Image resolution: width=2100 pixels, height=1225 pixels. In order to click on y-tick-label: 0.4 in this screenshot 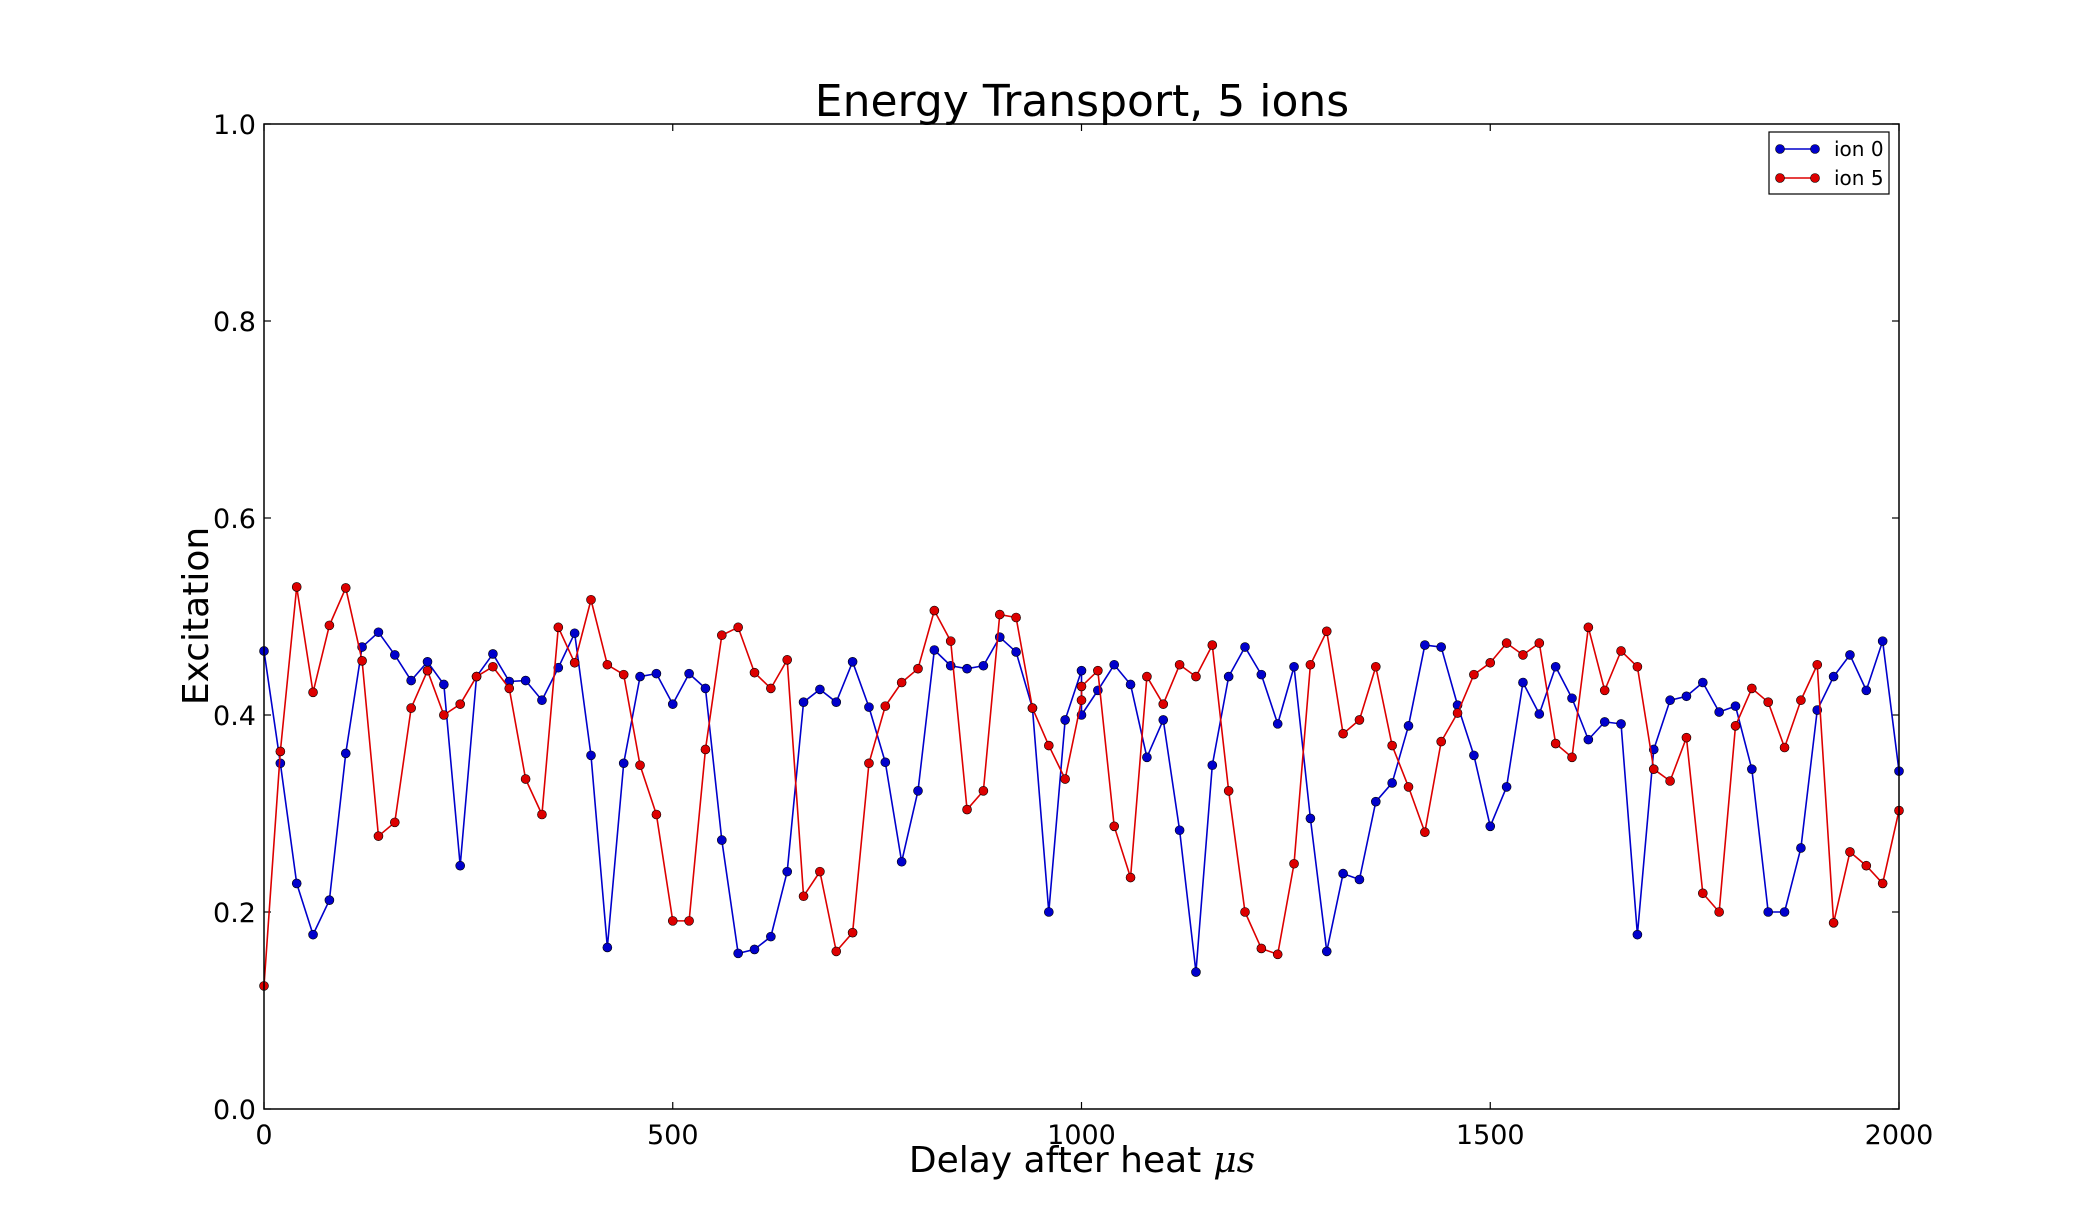, I will do `click(234, 716)`.